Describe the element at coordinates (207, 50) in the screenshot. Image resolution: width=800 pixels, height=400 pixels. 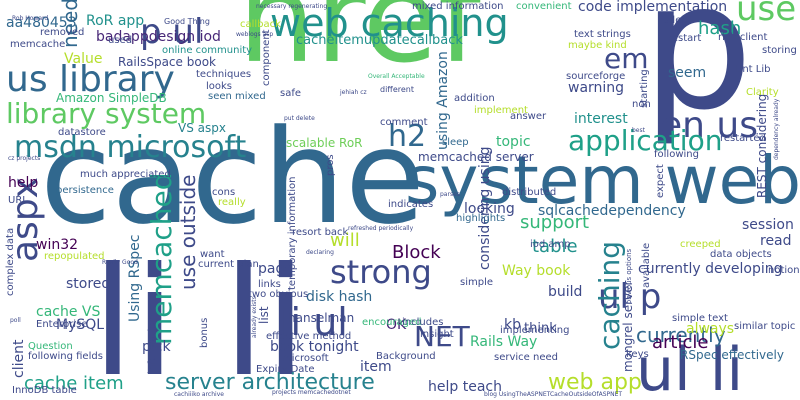
I see `word: online community` at that location.